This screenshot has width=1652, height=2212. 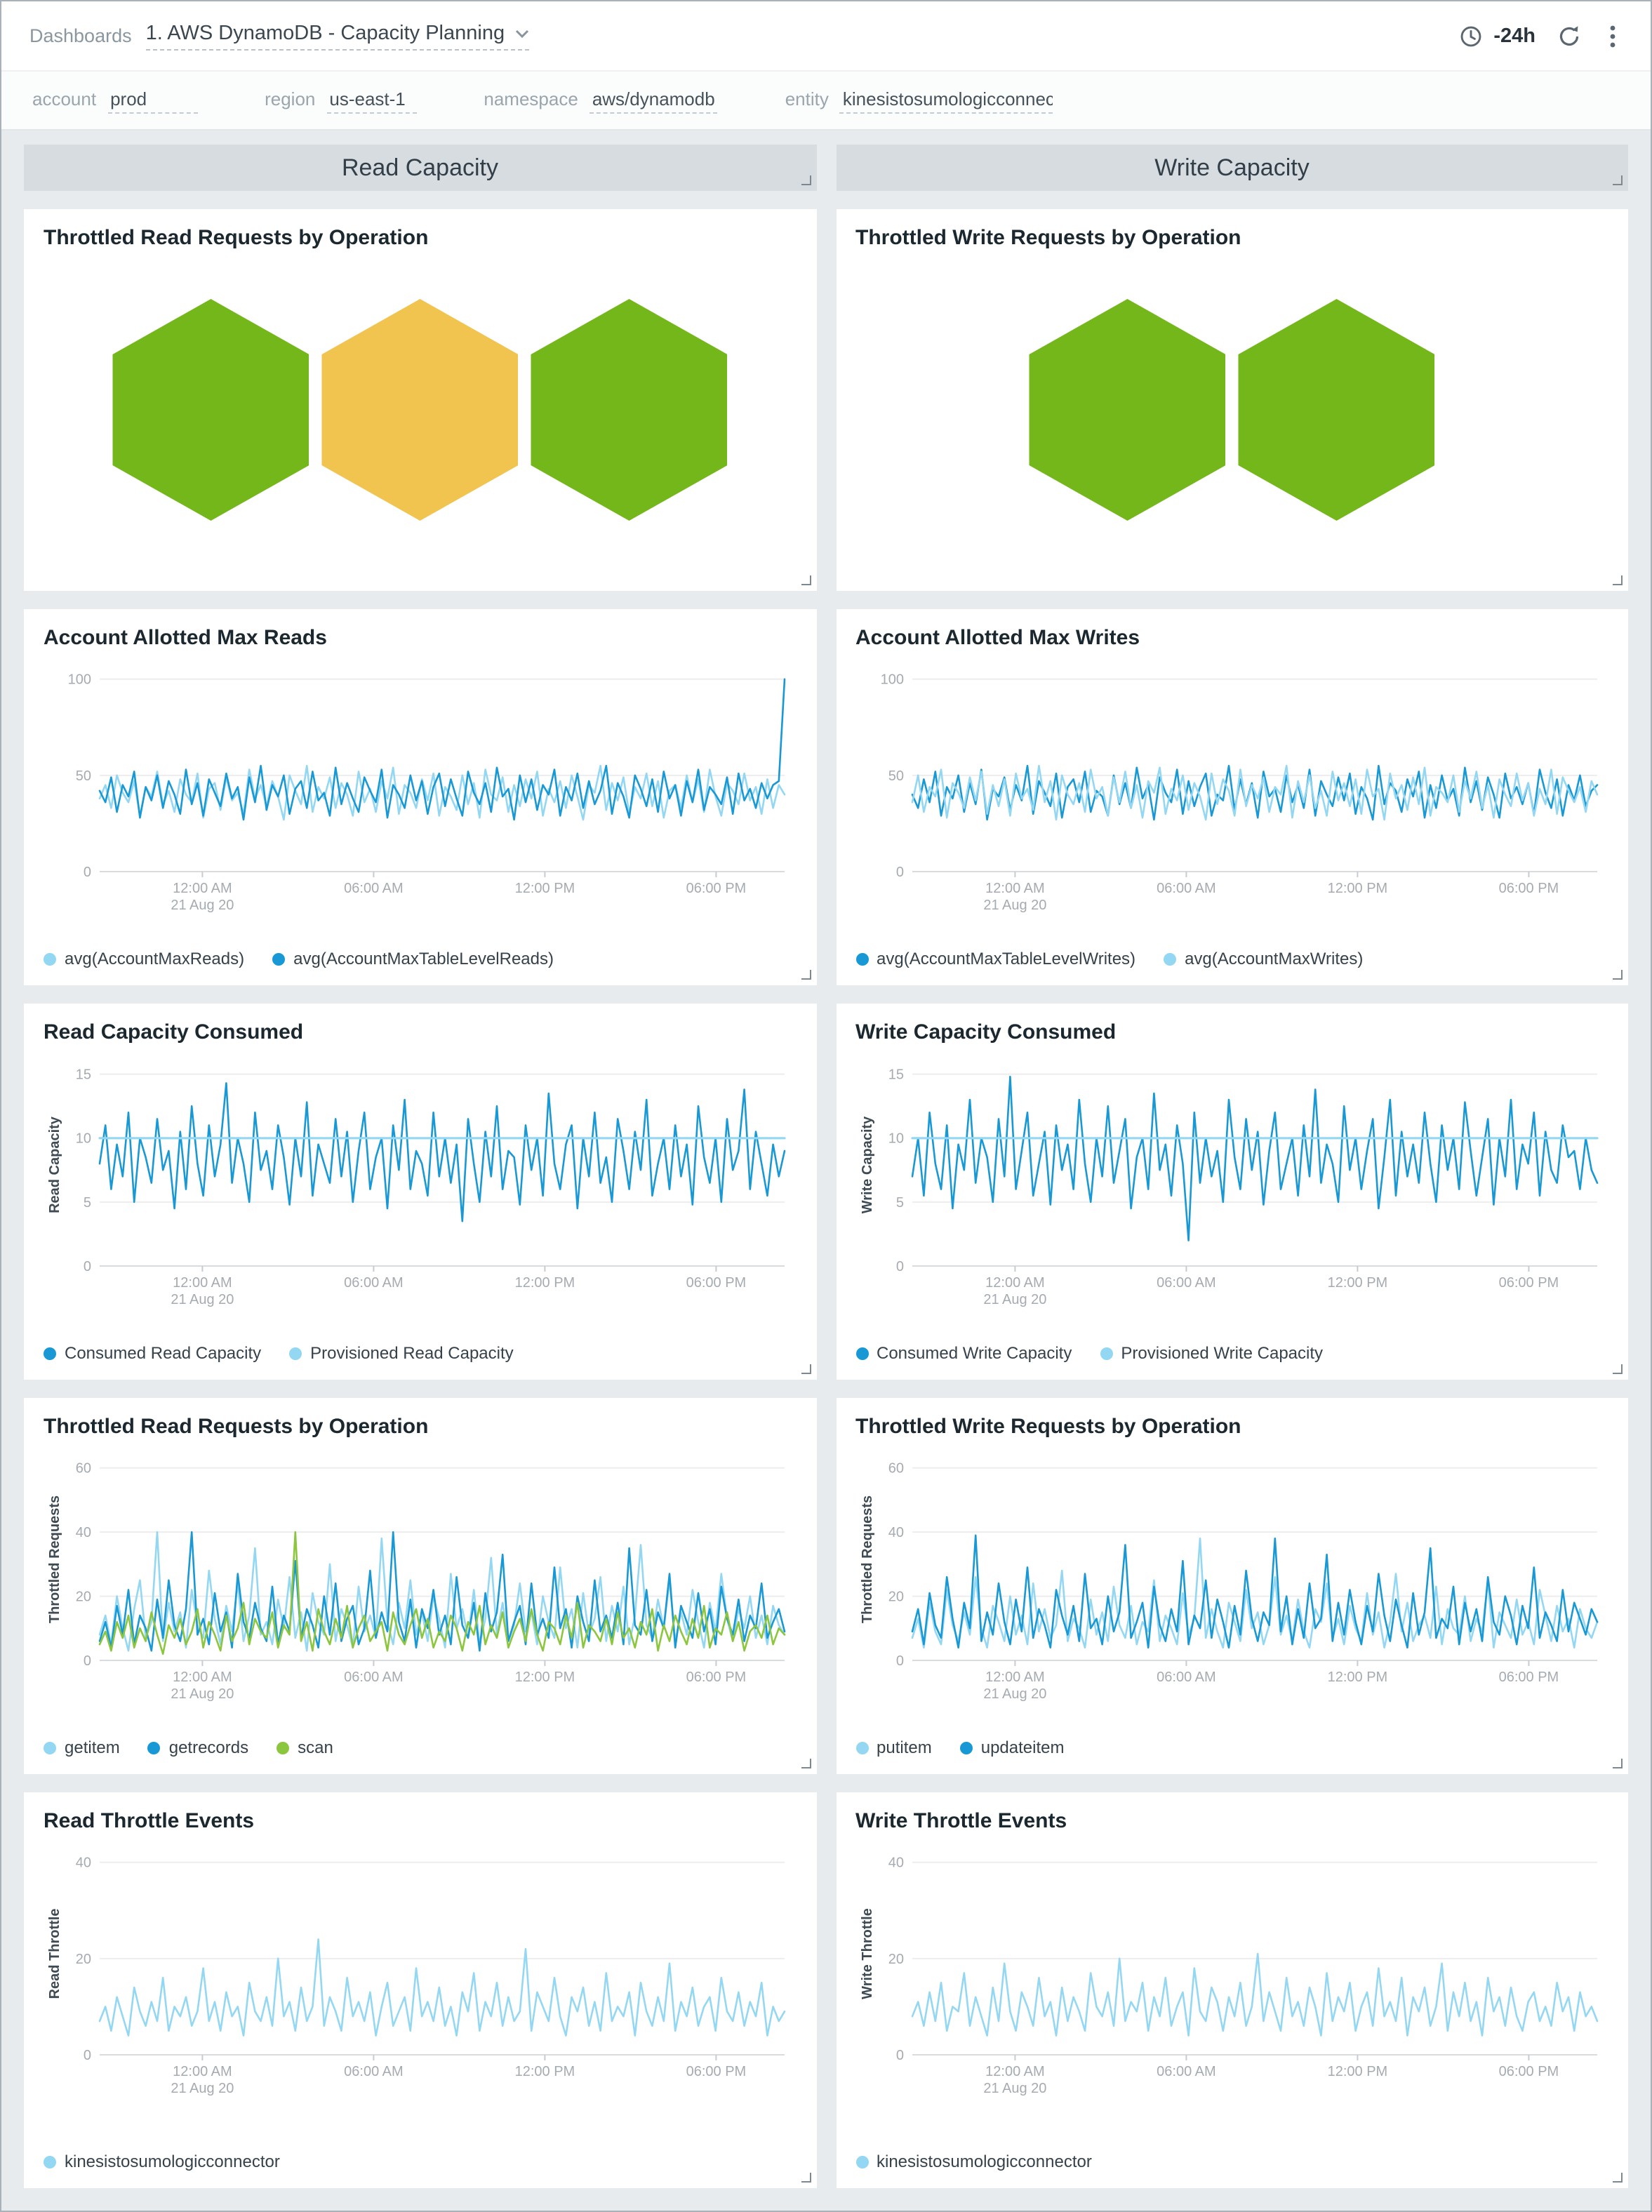 I want to click on honeycomb-cell-amber, so click(x=420, y=410).